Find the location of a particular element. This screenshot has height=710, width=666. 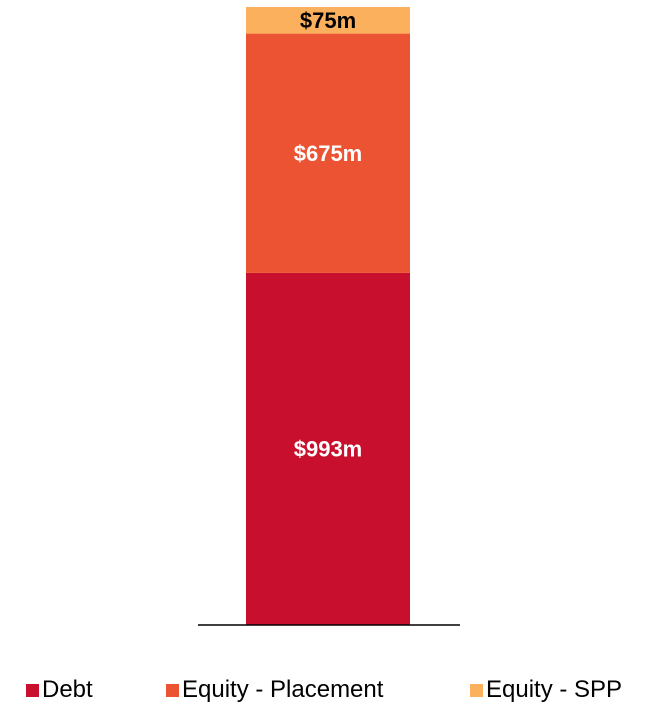

bar-segment-equity-placement is located at coordinates (328, 153).